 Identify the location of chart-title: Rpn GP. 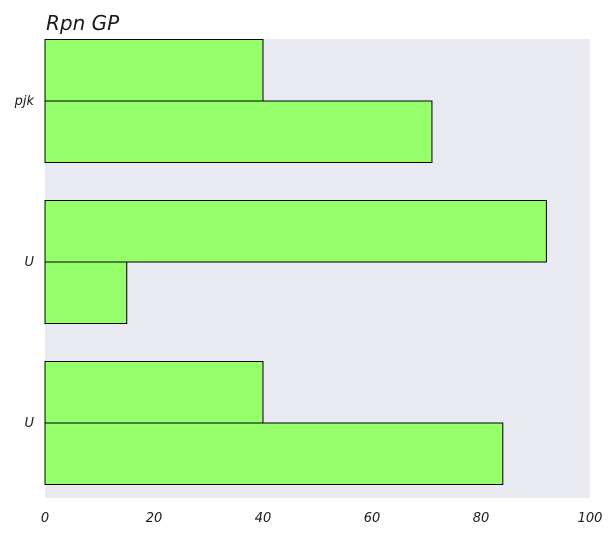
(83, 23).